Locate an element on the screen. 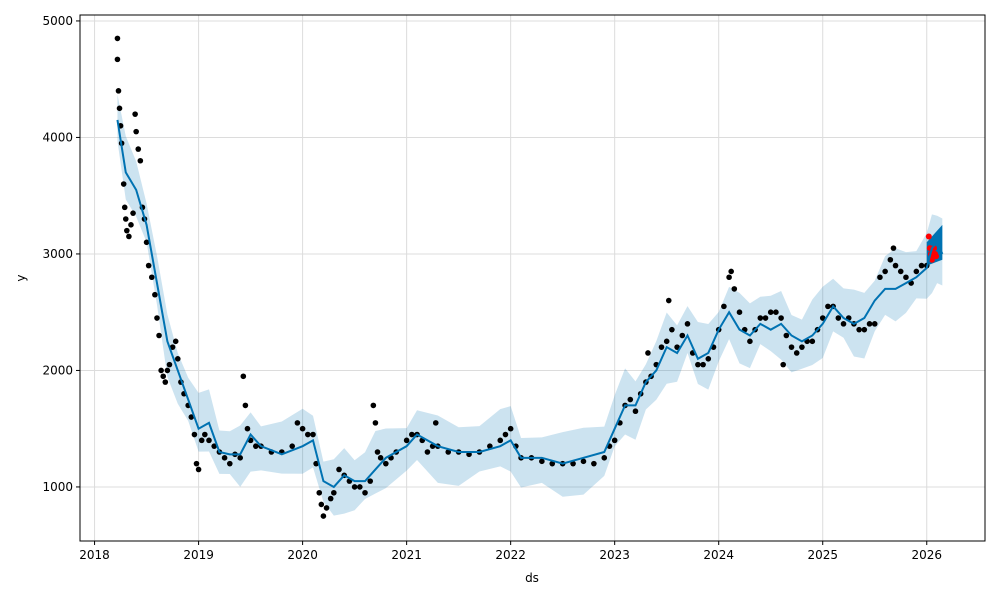 The image size is (1000, 604). x-tick-label: 2020 is located at coordinates (302, 555).